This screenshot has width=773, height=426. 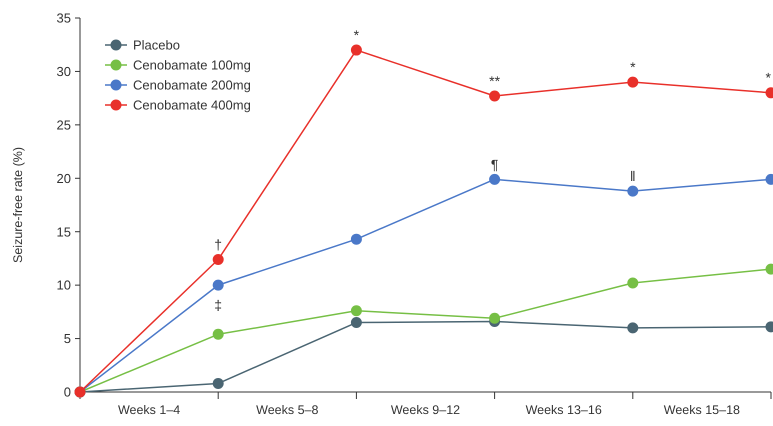 I want to click on y-tick-label: 30, so click(x=63, y=71).